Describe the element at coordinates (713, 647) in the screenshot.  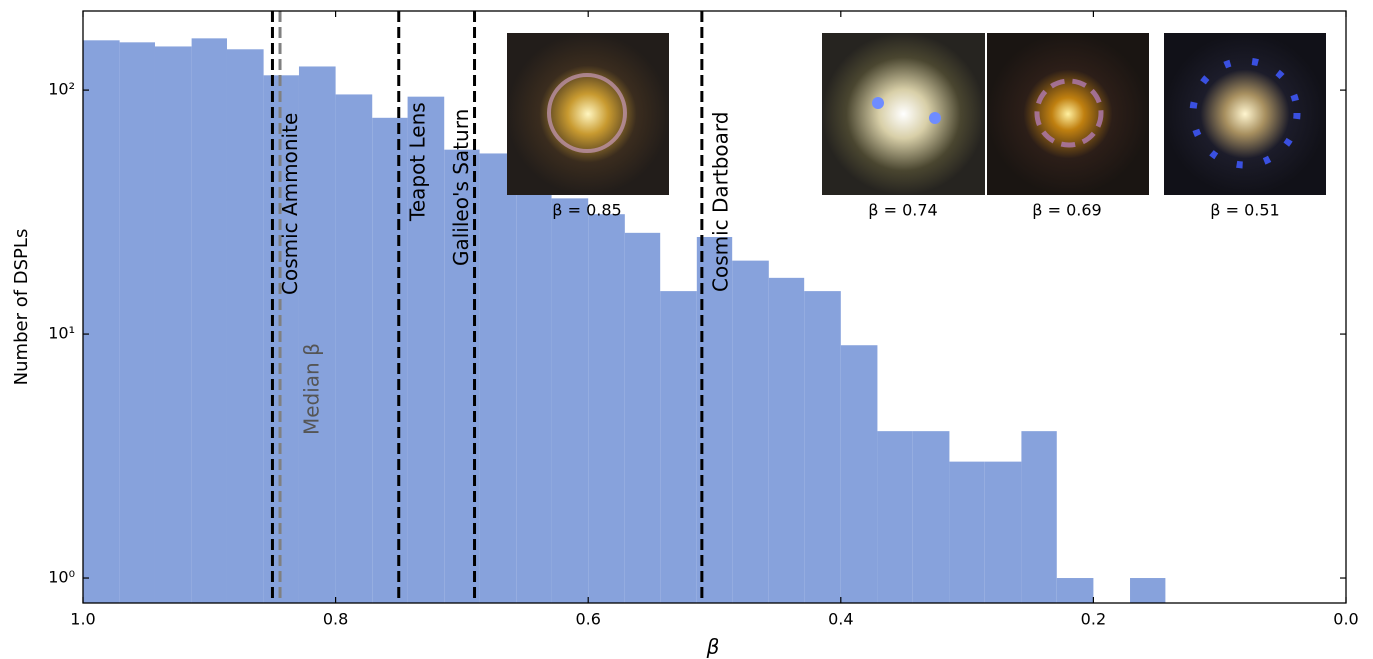
I see `x-axis-label: β` at that location.